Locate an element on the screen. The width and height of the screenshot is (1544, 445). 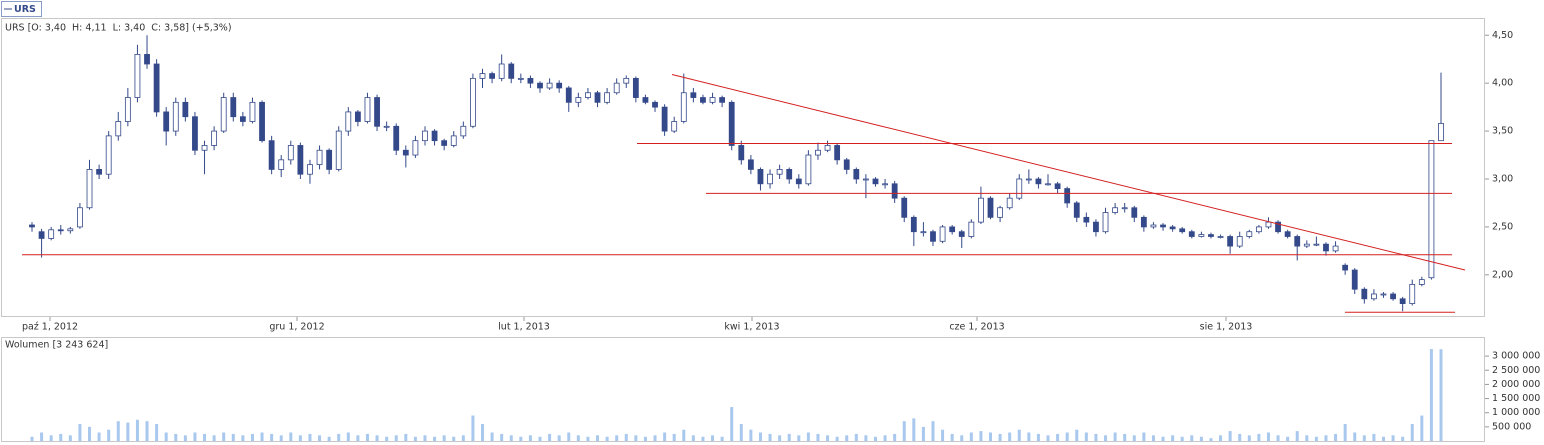
y-tick-label: 3 000 000 is located at coordinates (1516, 356).